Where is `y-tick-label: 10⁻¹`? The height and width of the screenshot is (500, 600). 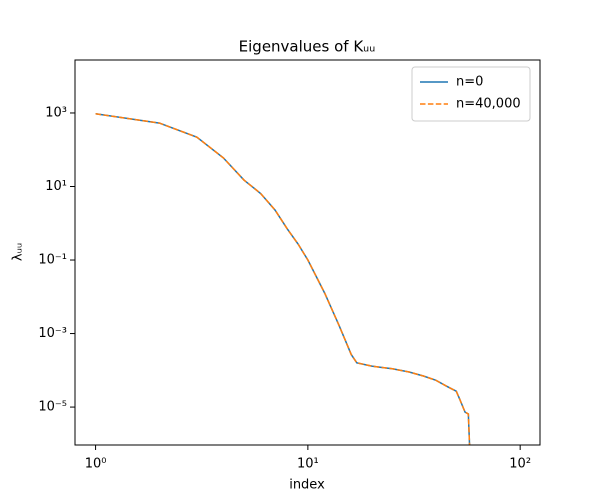 y-tick-label: 10⁻¹ is located at coordinates (52, 260).